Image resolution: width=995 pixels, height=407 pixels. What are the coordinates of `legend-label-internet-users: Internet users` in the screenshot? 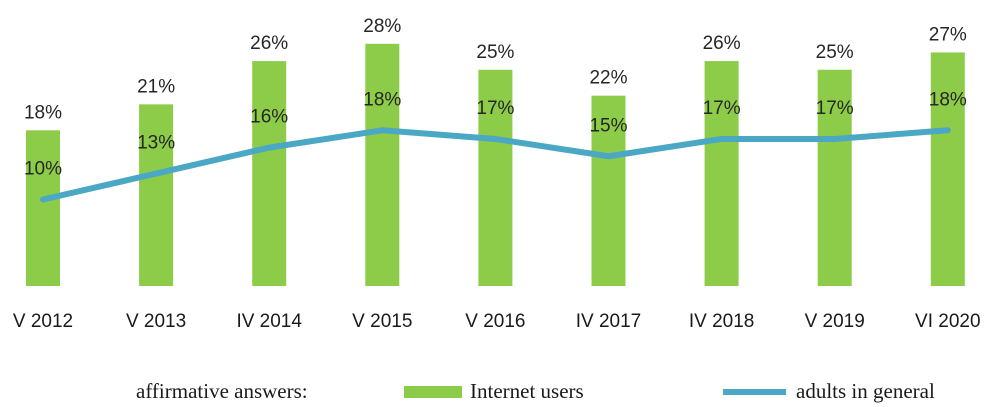 It's located at (527, 391).